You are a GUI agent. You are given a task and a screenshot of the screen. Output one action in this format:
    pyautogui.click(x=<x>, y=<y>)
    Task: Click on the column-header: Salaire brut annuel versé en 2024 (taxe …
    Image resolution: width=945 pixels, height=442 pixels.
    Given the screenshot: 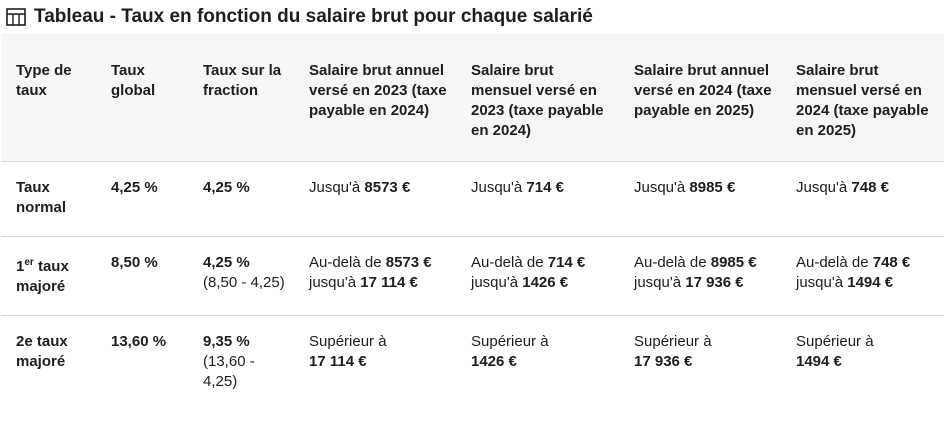 What is the action you would take?
    pyautogui.click(x=700, y=98)
    